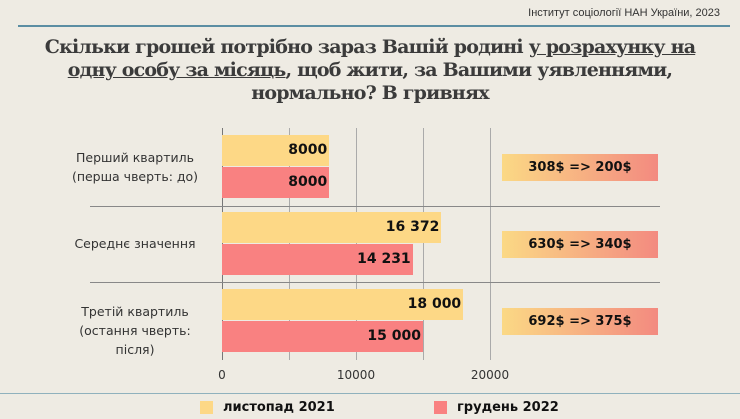 The width and height of the screenshot is (740, 419). Describe the element at coordinates (580, 244) in the screenshot. I see `usd-annotation: 630$ => 340$` at that location.